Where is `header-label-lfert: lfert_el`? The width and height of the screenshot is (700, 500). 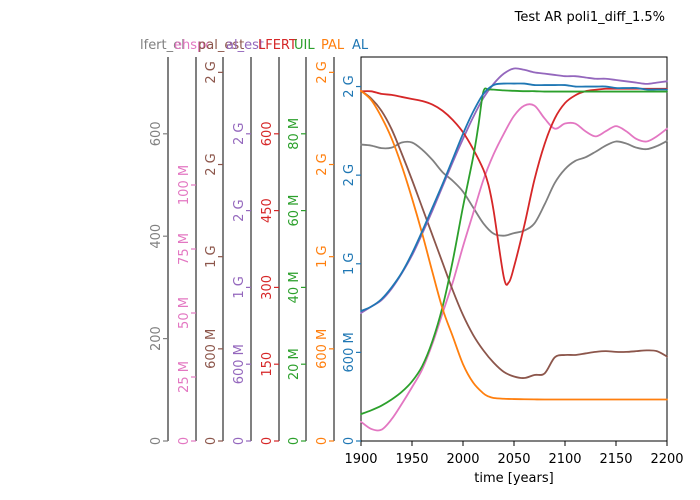 header-label-lfert: lfert_el is located at coordinates (162, 45).